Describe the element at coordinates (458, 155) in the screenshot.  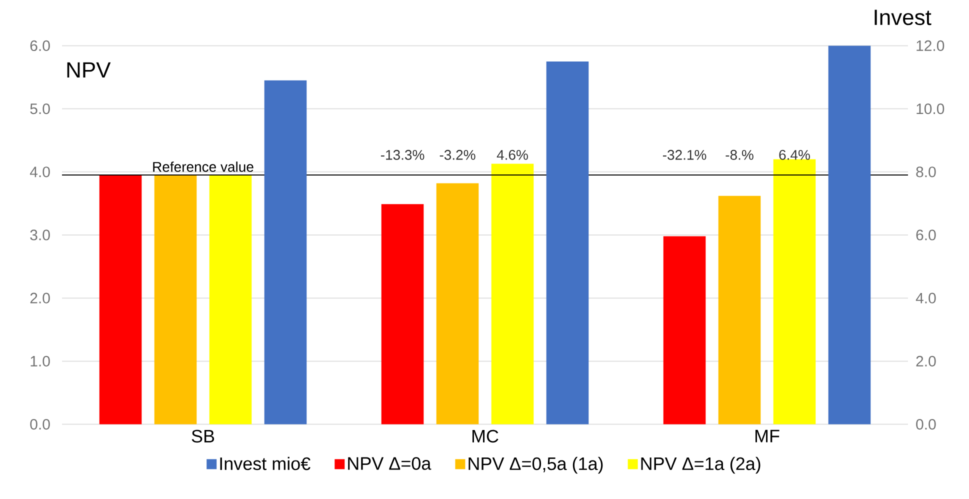
I see `annotation: -3.2%` at that location.